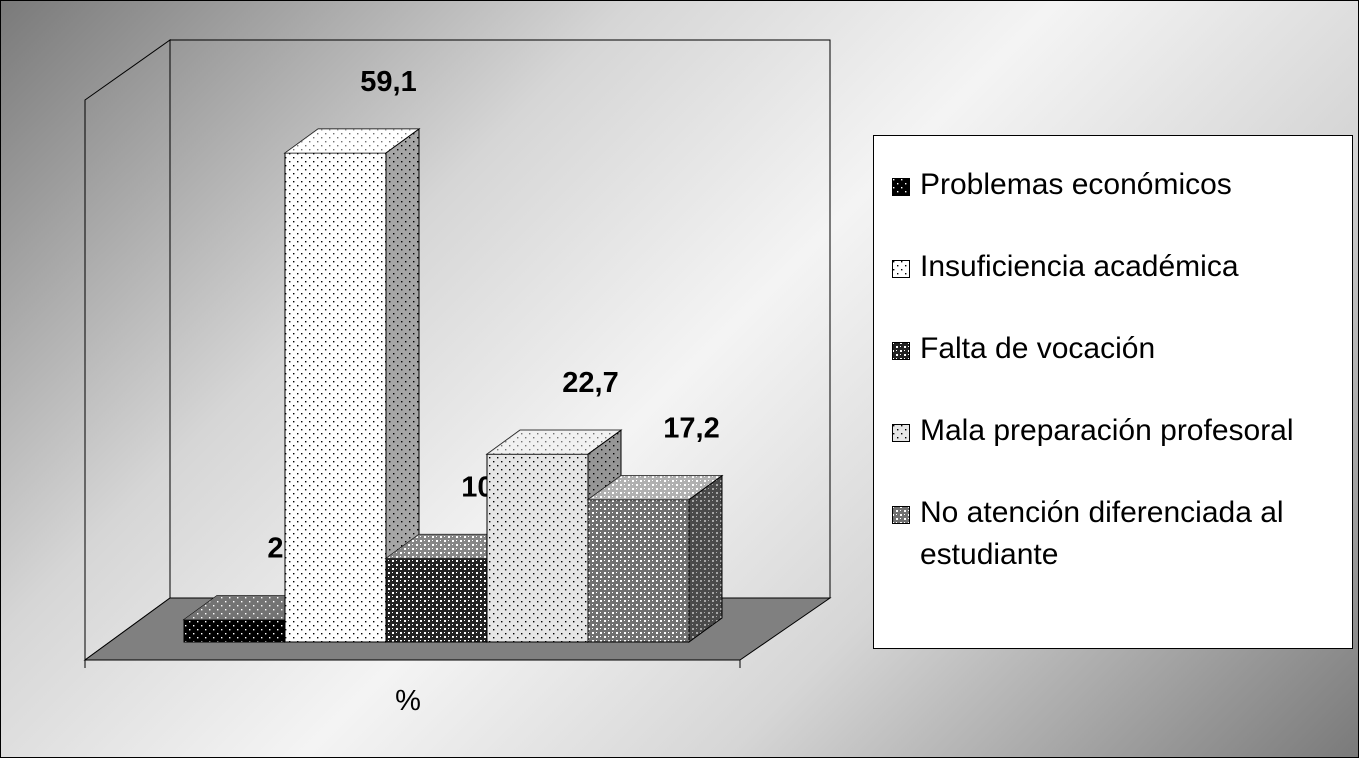 The height and width of the screenshot is (758, 1359). Describe the element at coordinates (408, 701) in the screenshot. I see `category-label: %` at that location.